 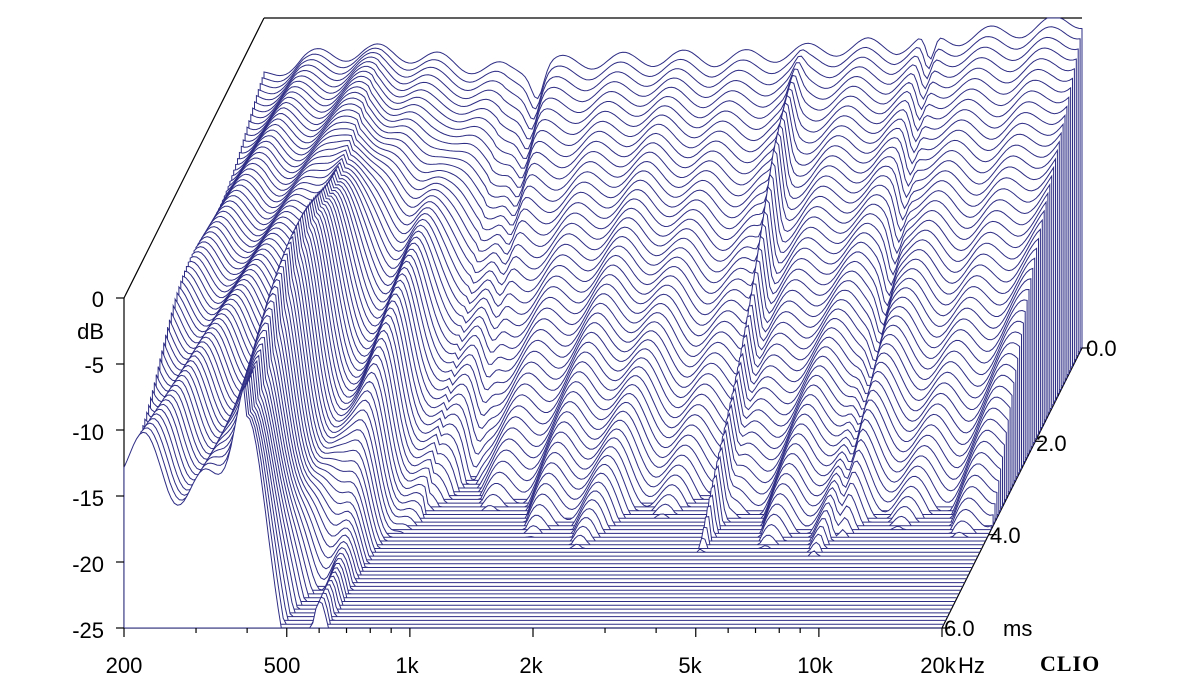 What do you see at coordinates (1051, 443) in the screenshot?
I see `time-tick-label: 2.0` at bounding box center [1051, 443].